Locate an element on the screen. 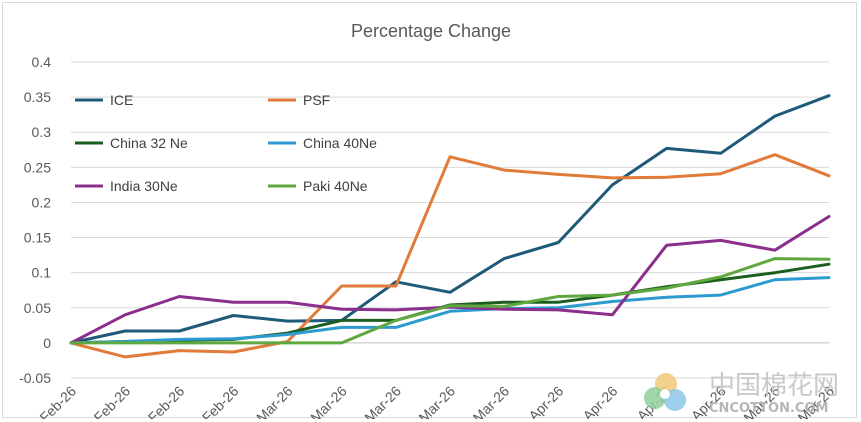 Image resolution: width=861 pixels, height=422 pixels. y-tick-label: 0.3 is located at coordinates (42, 132).